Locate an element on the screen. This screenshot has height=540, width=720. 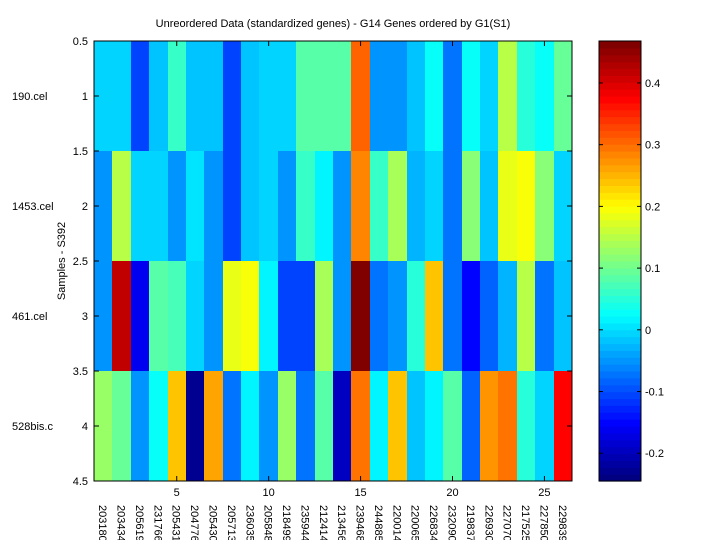
y-tick-label: 2 is located at coordinates (85, 207).